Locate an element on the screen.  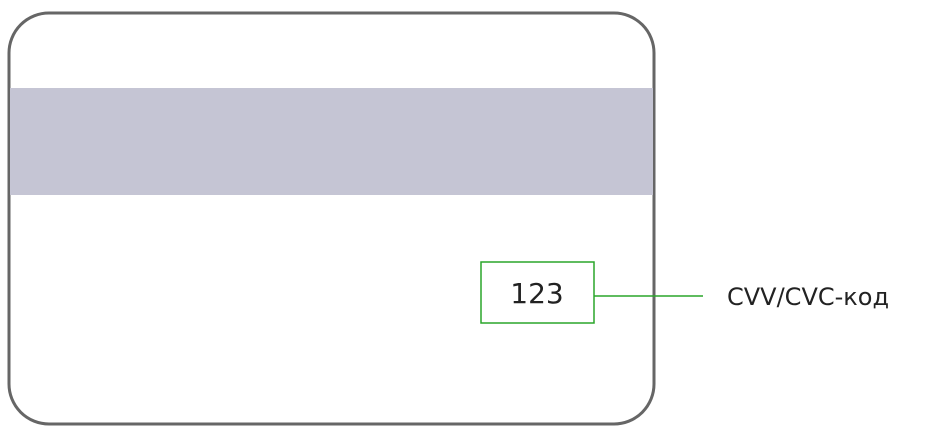
code-text: 123 is located at coordinates (536, 293).